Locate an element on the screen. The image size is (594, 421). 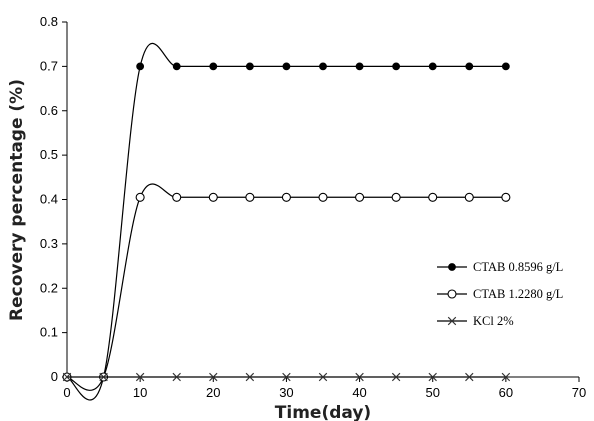
y-tick-label: 0.5 is located at coordinates (49, 154).